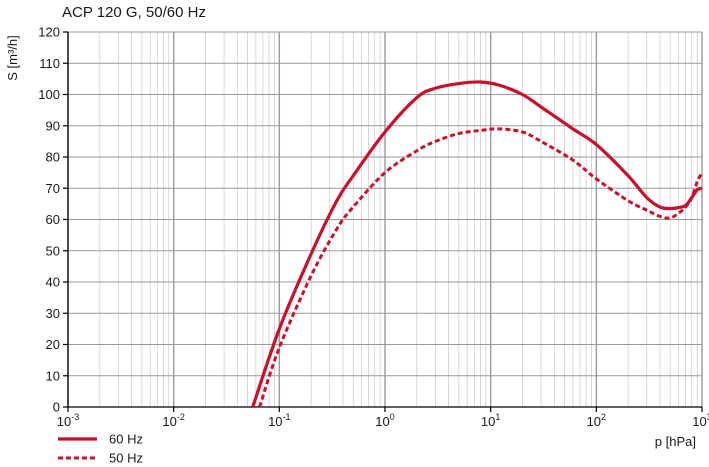 This screenshot has height=467, width=709. What do you see at coordinates (700, 420) in the screenshot?
I see `x-tick-label: 10³` at bounding box center [700, 420].